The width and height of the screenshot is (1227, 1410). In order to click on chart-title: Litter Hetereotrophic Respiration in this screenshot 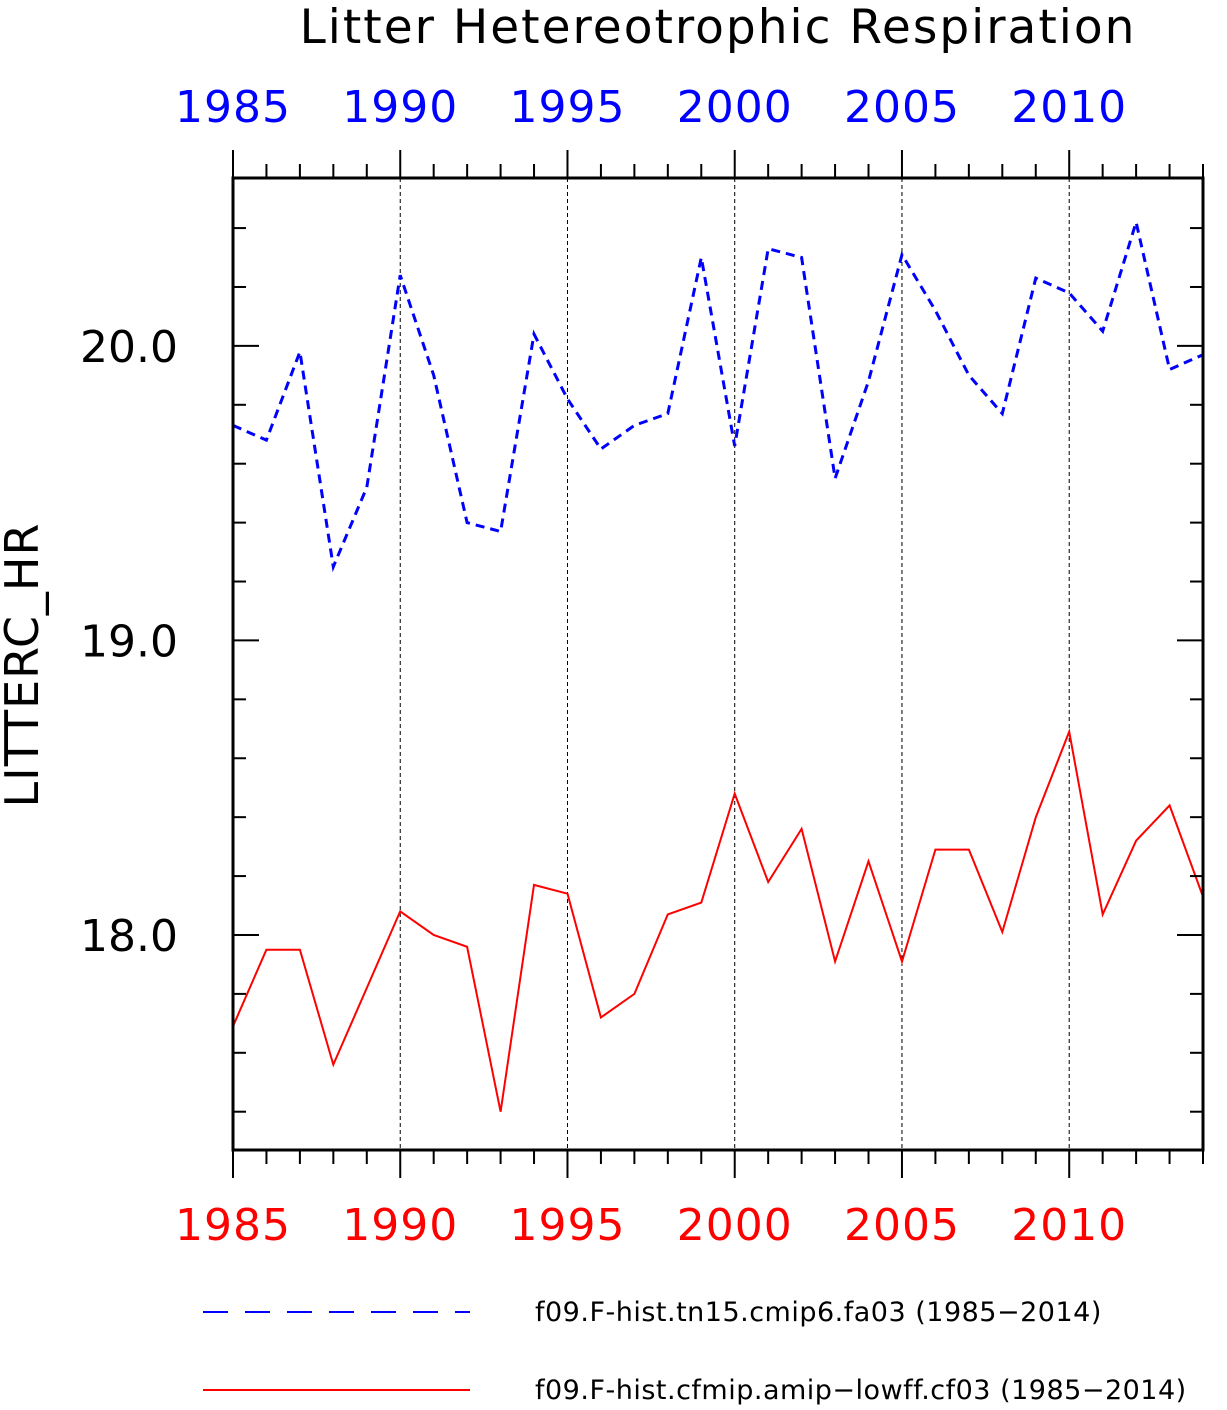, I will do `click(718, 27)`.